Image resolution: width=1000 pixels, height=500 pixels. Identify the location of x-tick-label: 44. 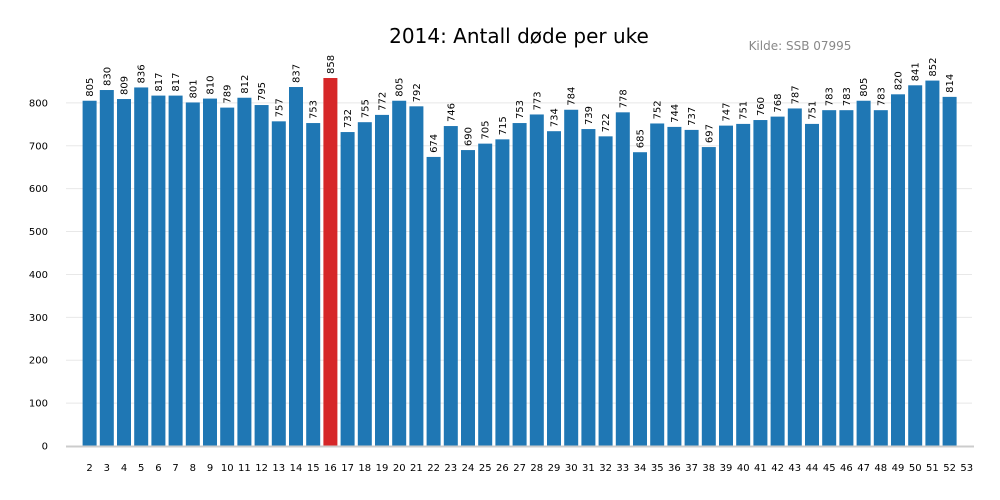
(812, 468).